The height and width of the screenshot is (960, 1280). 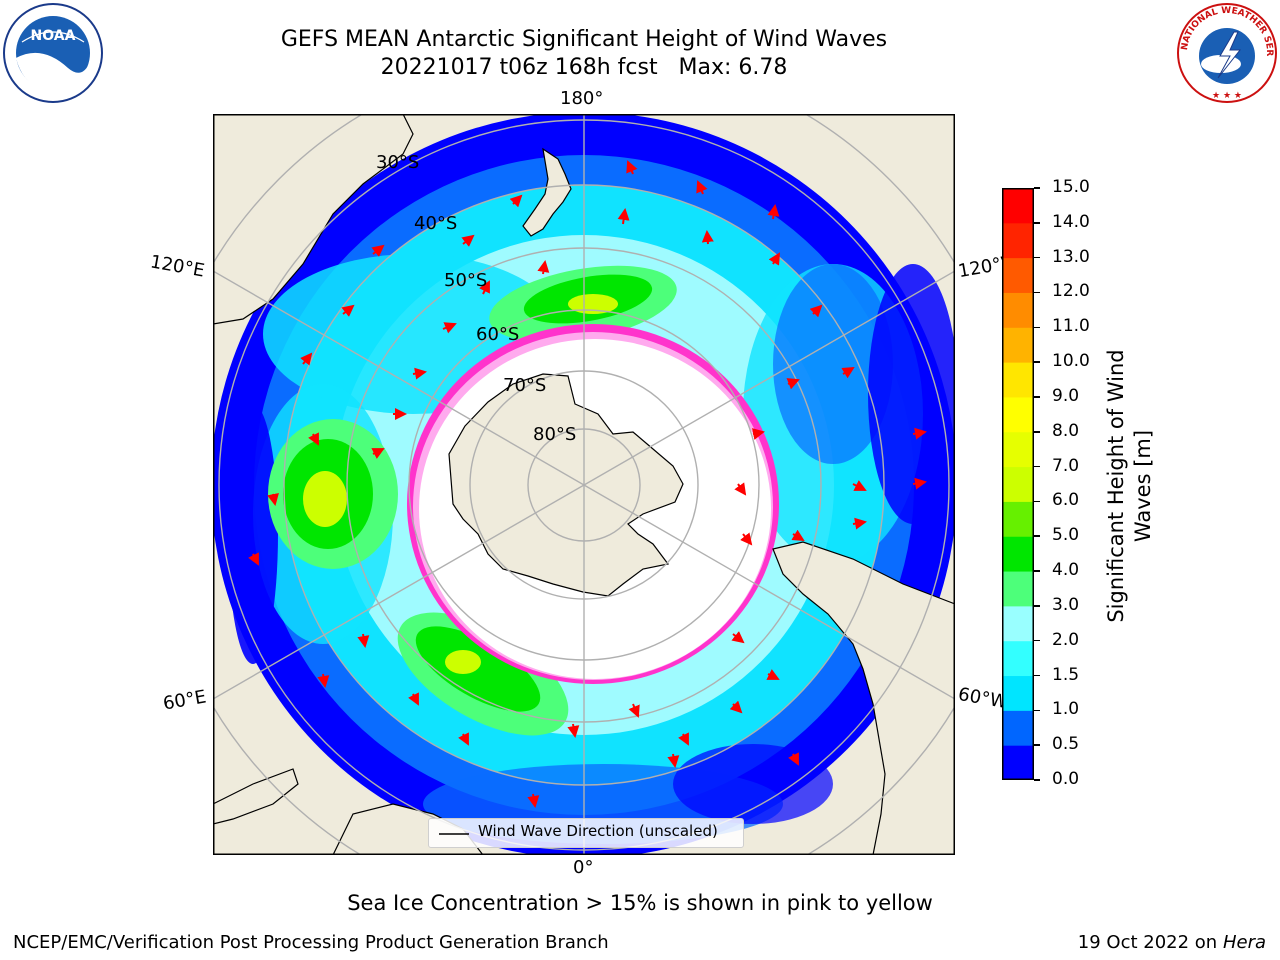 What do you see at coordinates (398, 162) in the screenshot?
I see `lat-label-30s: 30°S` at bounding box center [398, 162].